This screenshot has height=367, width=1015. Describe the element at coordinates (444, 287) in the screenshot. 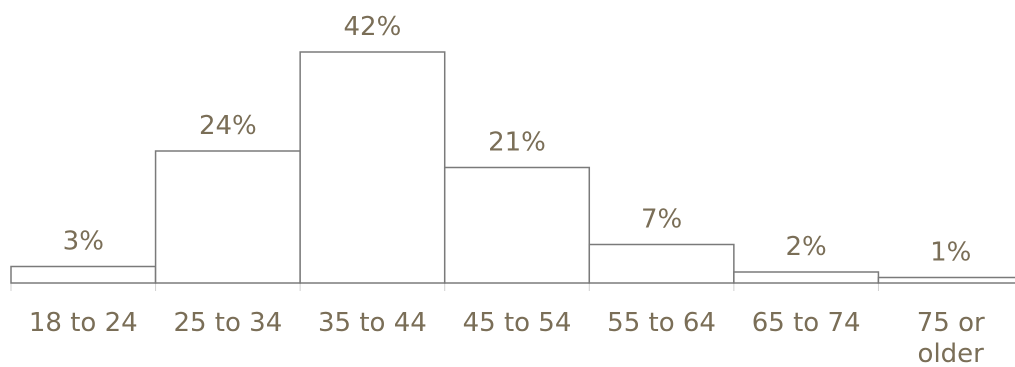

I see `x-axis-ticks` at that location.